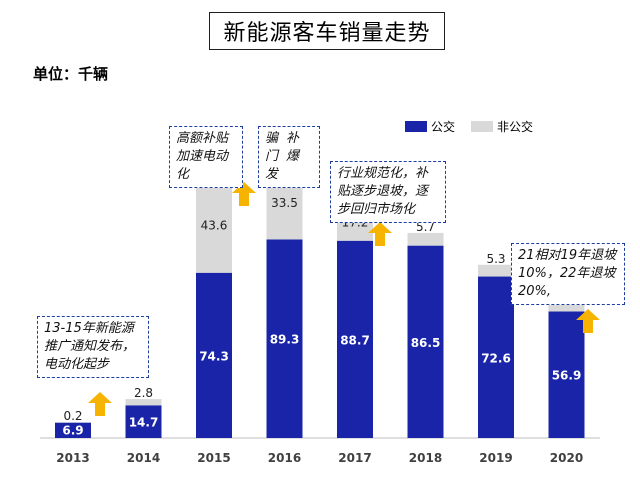 The width and height of the screenshot is (640, 480). I want to click on x-tick-2013: 2013, so click(72, 458).